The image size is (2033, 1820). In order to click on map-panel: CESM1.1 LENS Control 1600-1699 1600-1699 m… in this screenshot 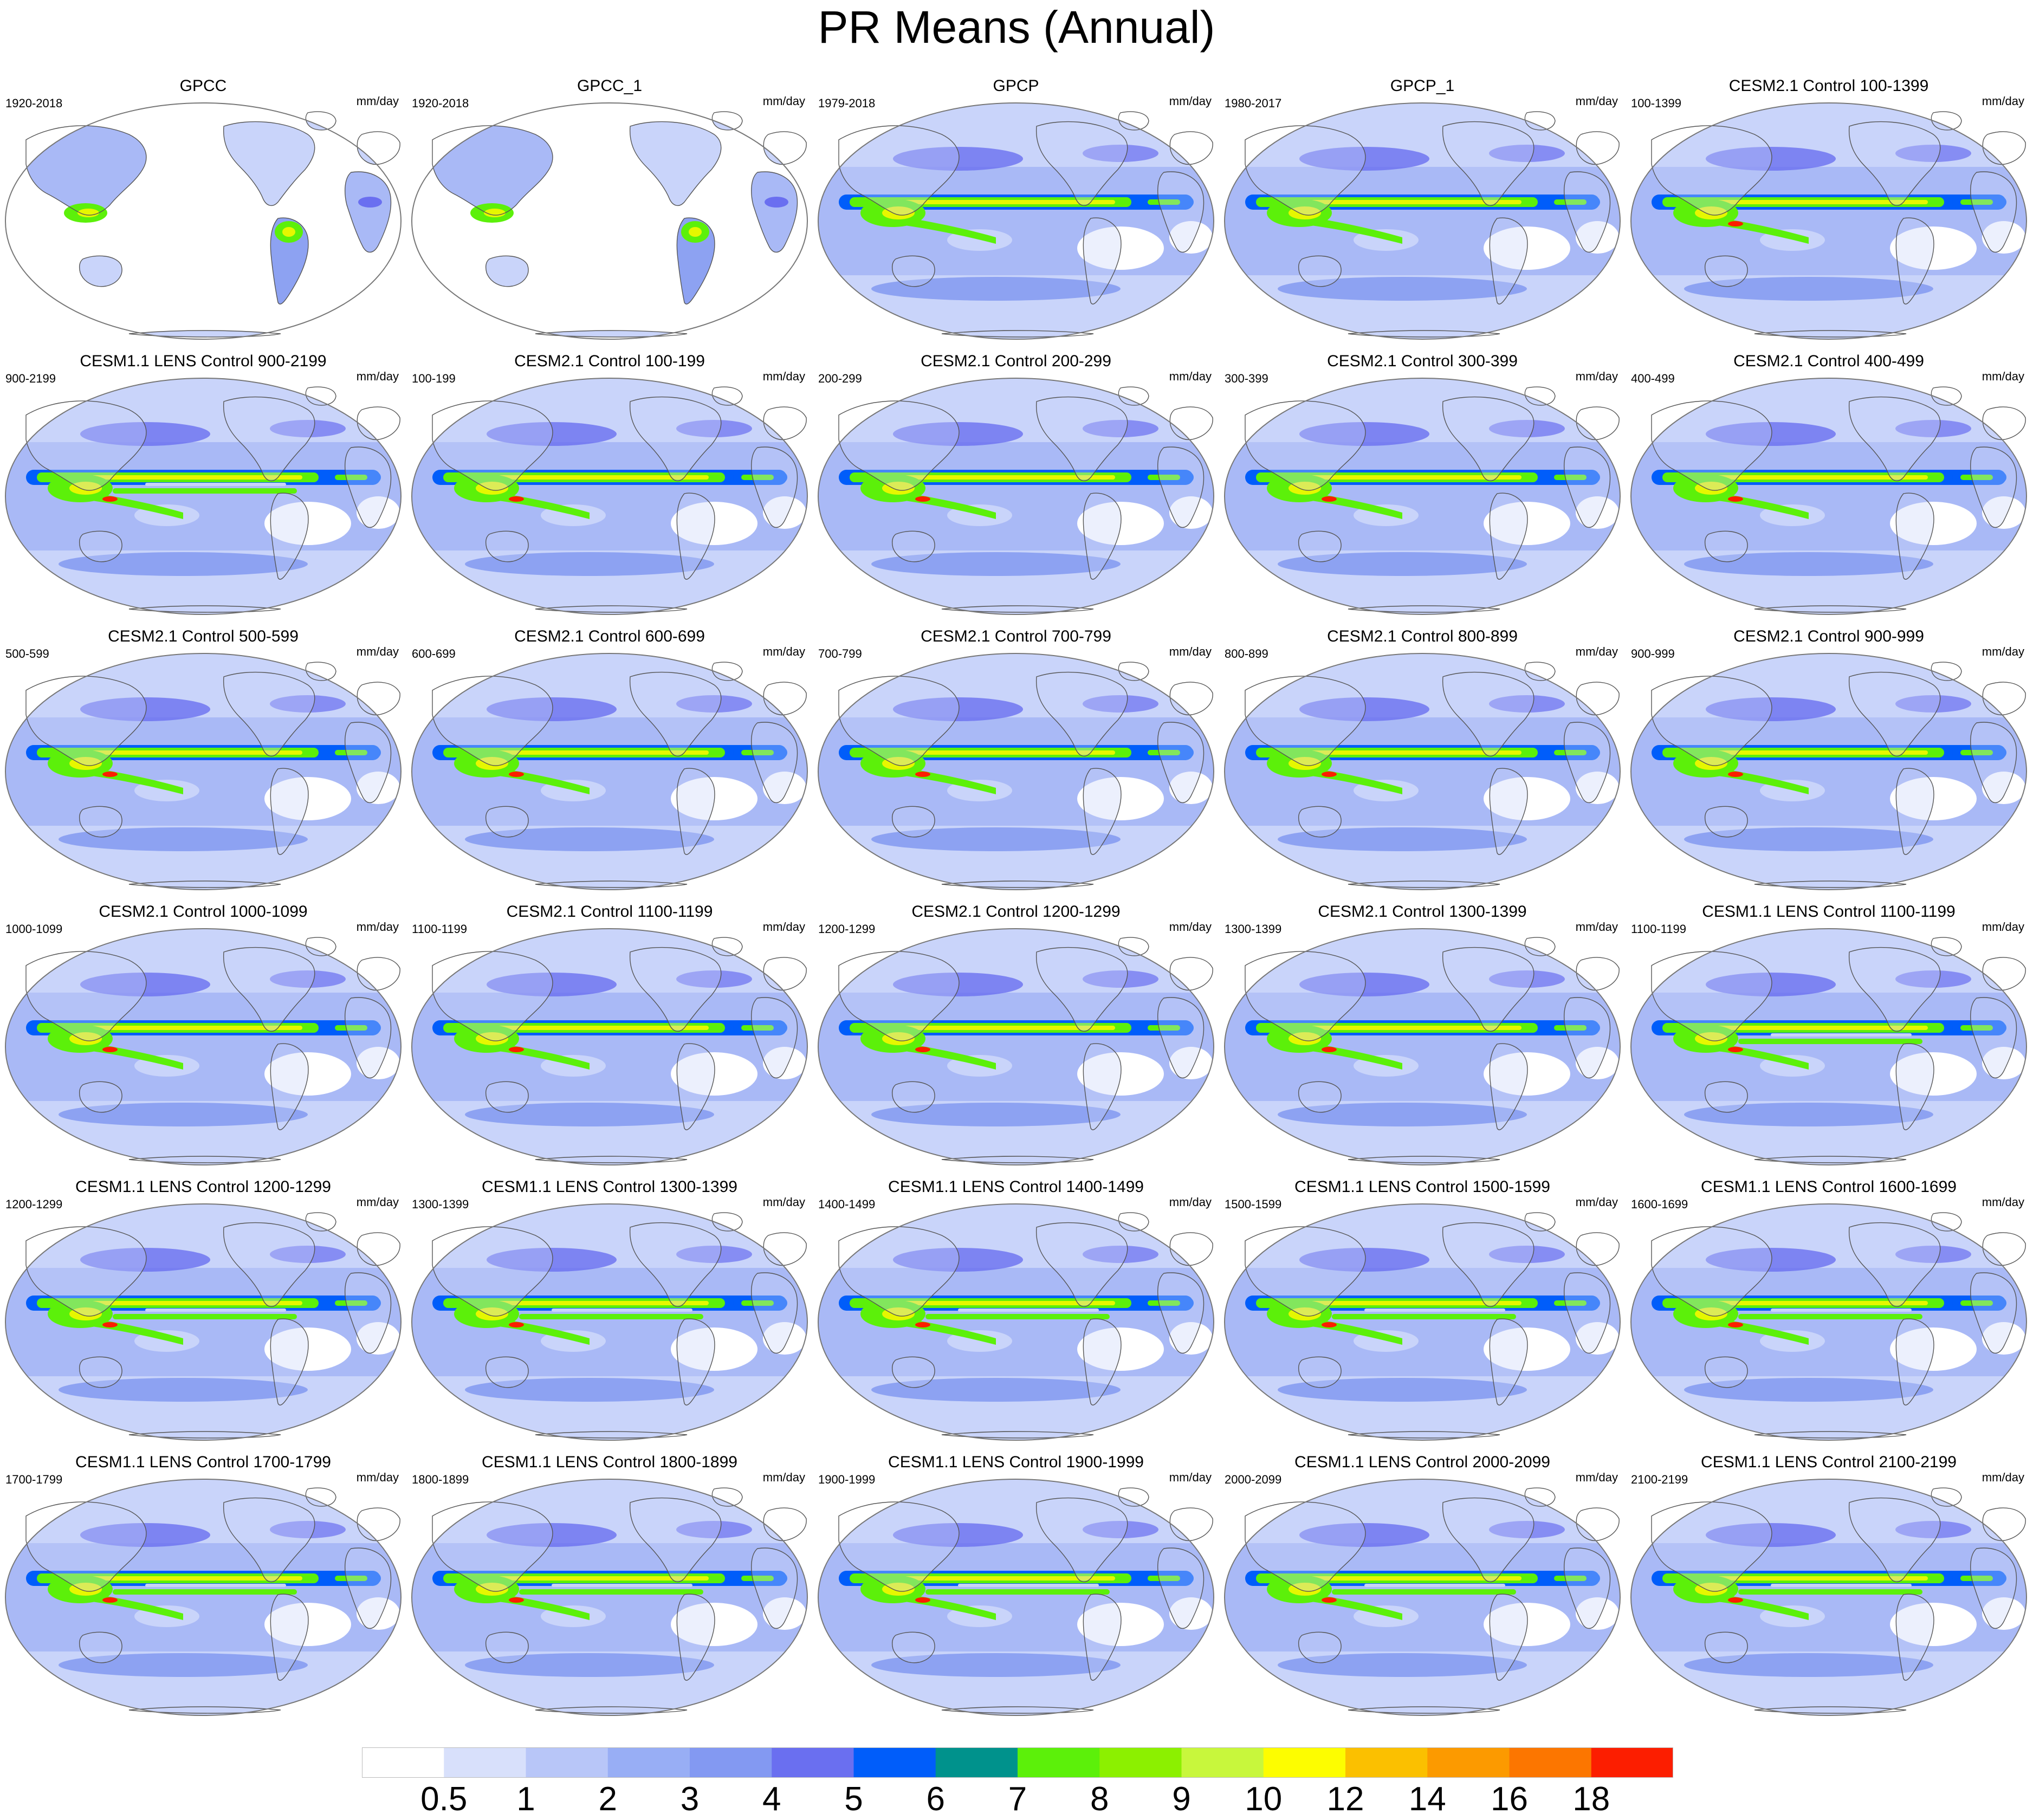, I will do `click(1829, 1314)`.